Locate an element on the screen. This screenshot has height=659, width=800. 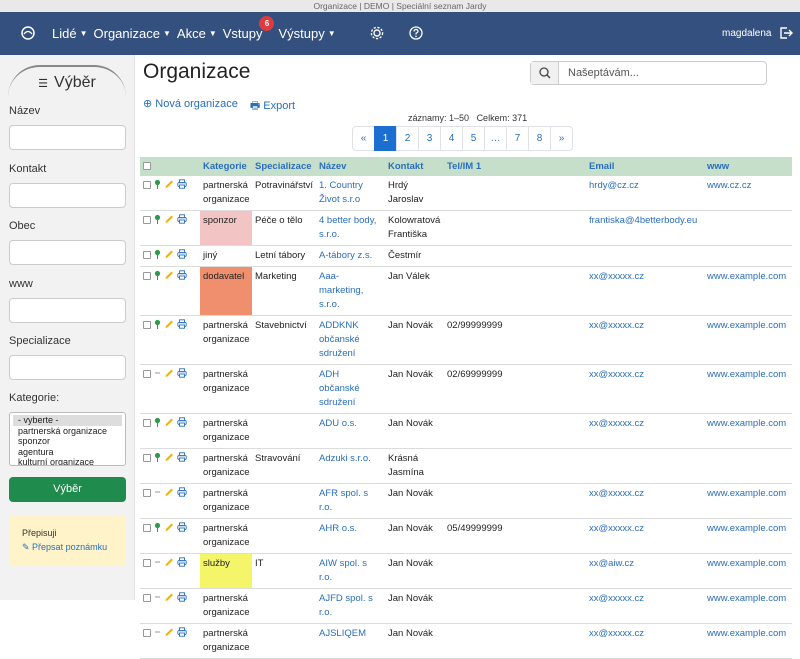
note-link: ✎ Přepsat poznámku is located at coordinates (65, 547).